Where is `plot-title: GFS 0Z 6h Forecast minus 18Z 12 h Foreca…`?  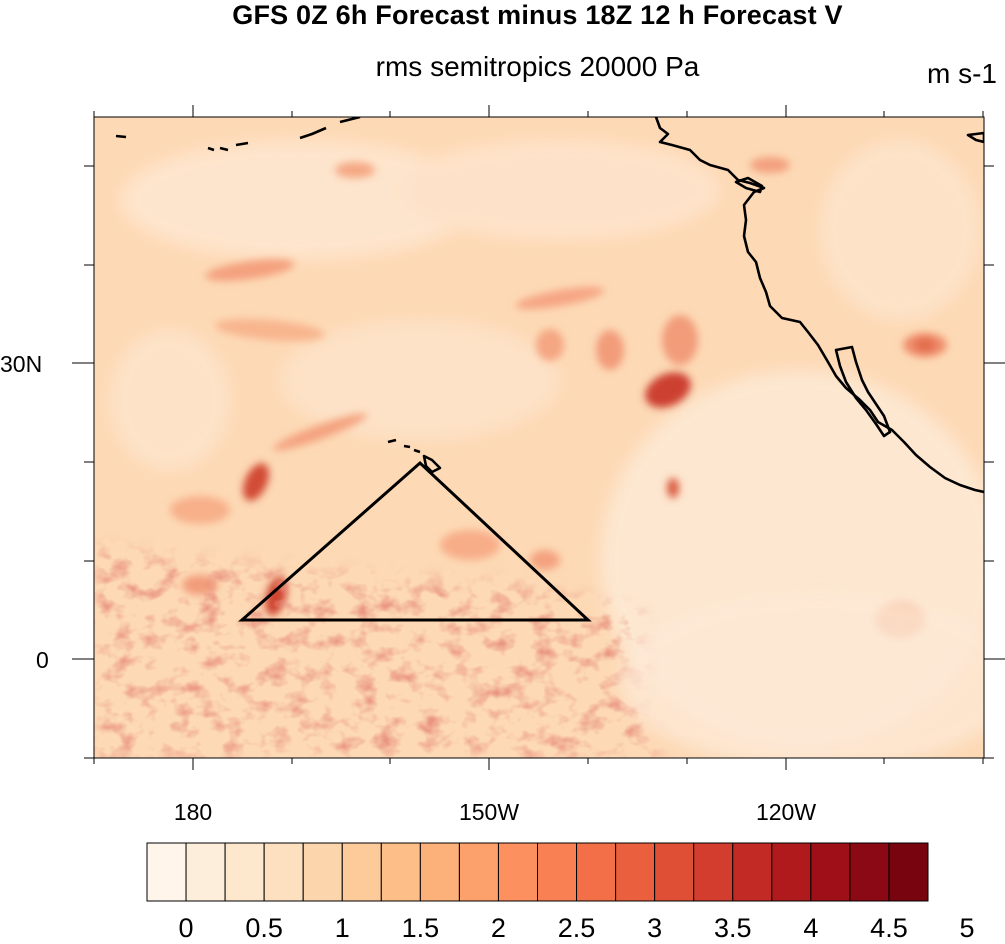 plot-title: GFS 0Z 6h Forecast minus 18Z 12 h Foreca… is located at coordinates (537, 15).